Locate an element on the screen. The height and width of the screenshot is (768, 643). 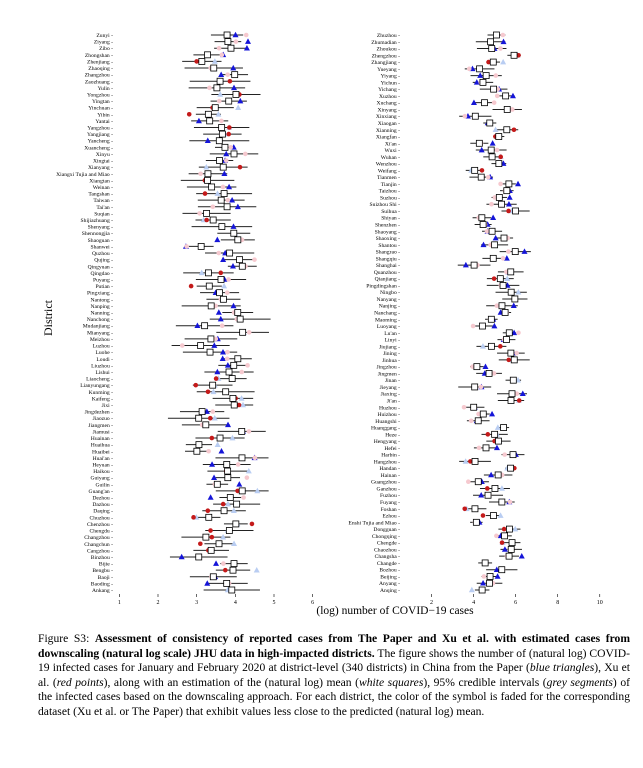
district-label: Hefei - is located at coordinates (392, 448).